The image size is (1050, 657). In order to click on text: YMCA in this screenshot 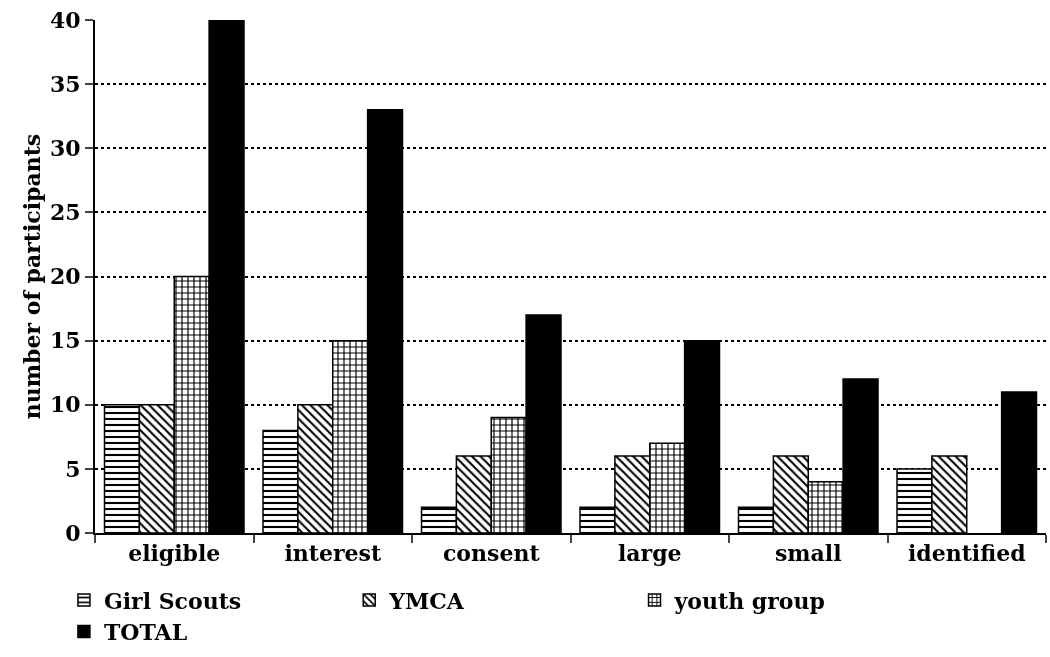, I will do `click(426, 600)`.